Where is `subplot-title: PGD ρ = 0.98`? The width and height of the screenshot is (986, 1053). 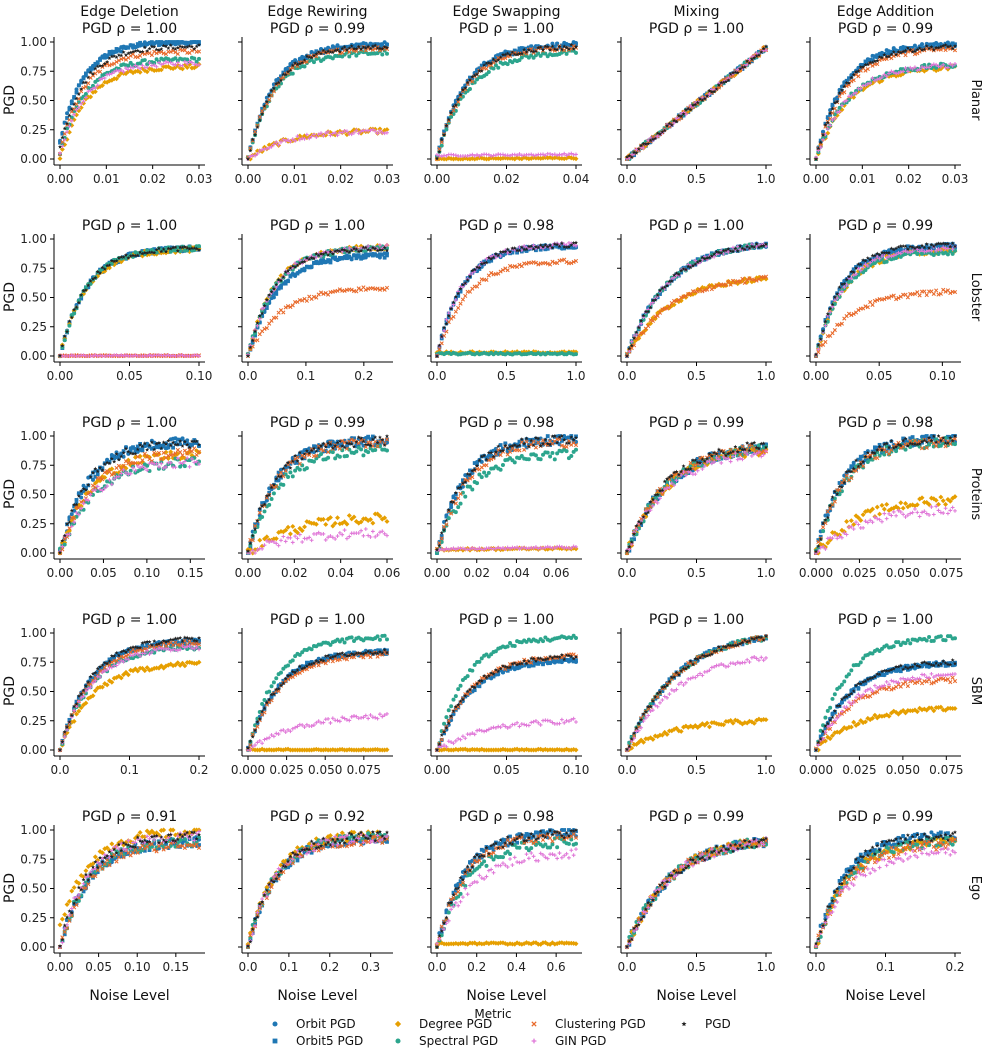 subplot-title: PGD ρ = 0.98 is located at coordinates (506, 226).